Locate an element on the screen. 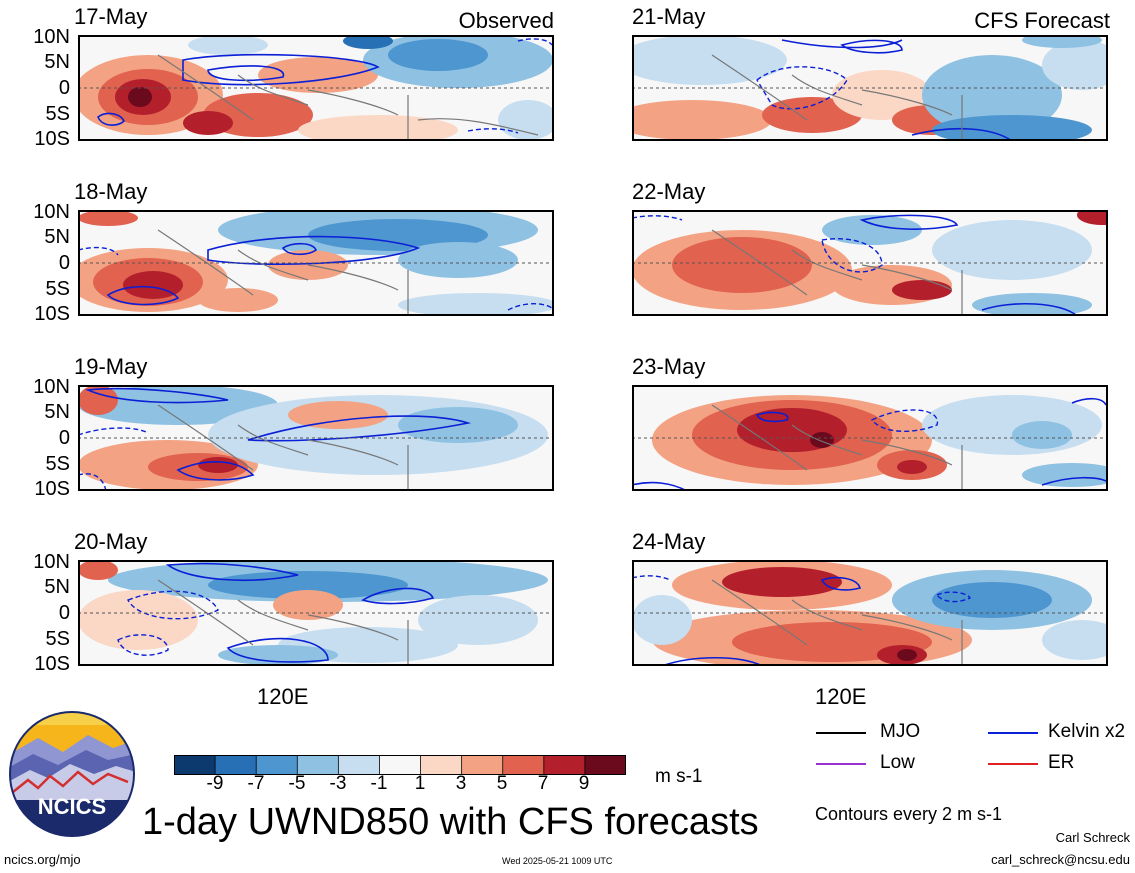 The image size is (1135, 873). footer-url: ncics.org/mjo is located at coordinates (42, 859).